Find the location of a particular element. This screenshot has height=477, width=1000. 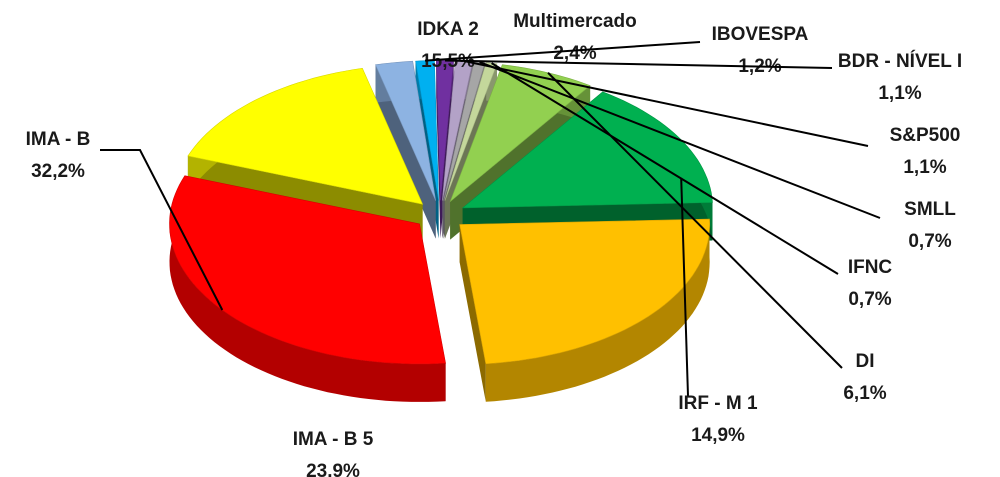

slice-label: IMA - B 5 is located at coordinates (333, 439).